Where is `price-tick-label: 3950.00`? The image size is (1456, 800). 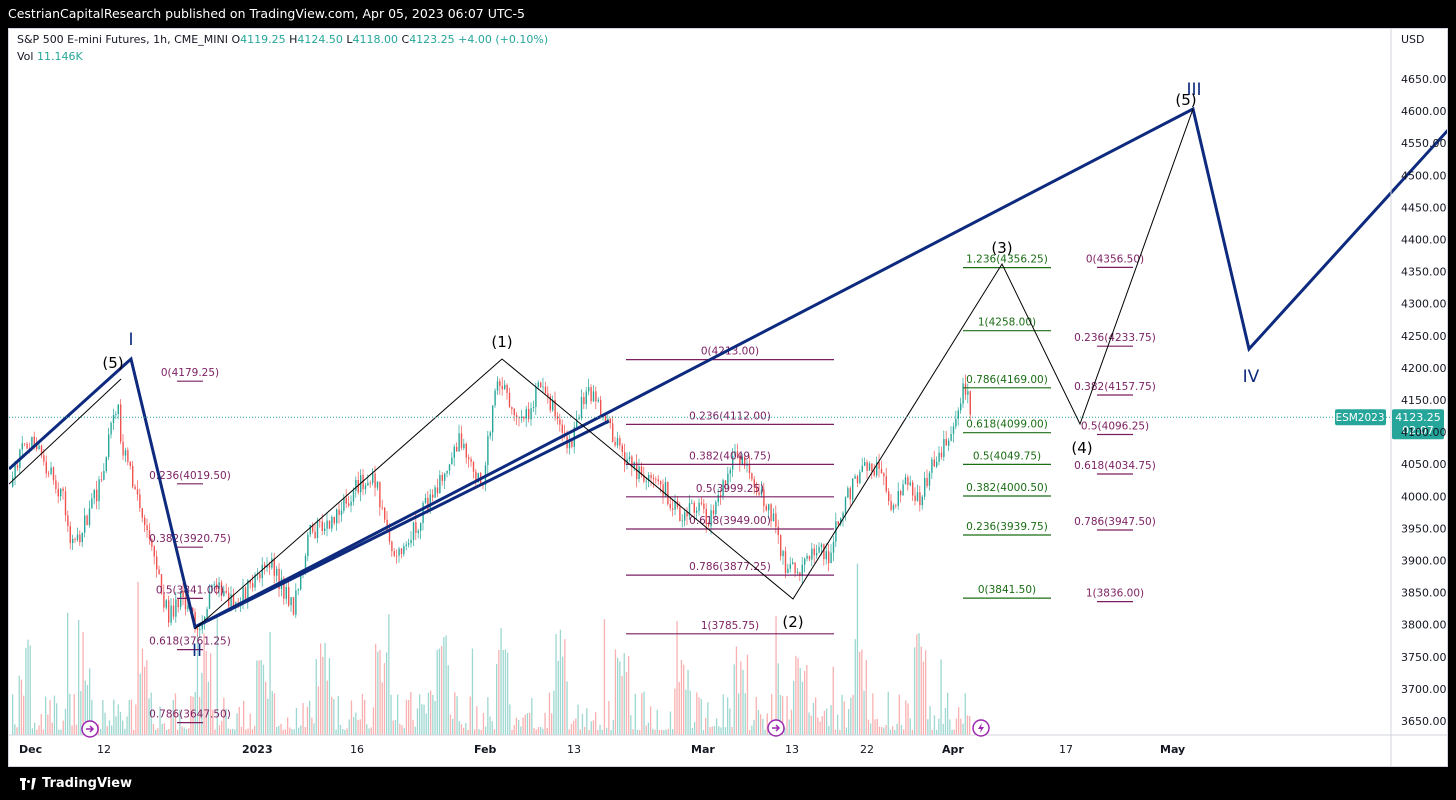
price-tick-label: 3950.00 is located at coordinates (1424, 528).